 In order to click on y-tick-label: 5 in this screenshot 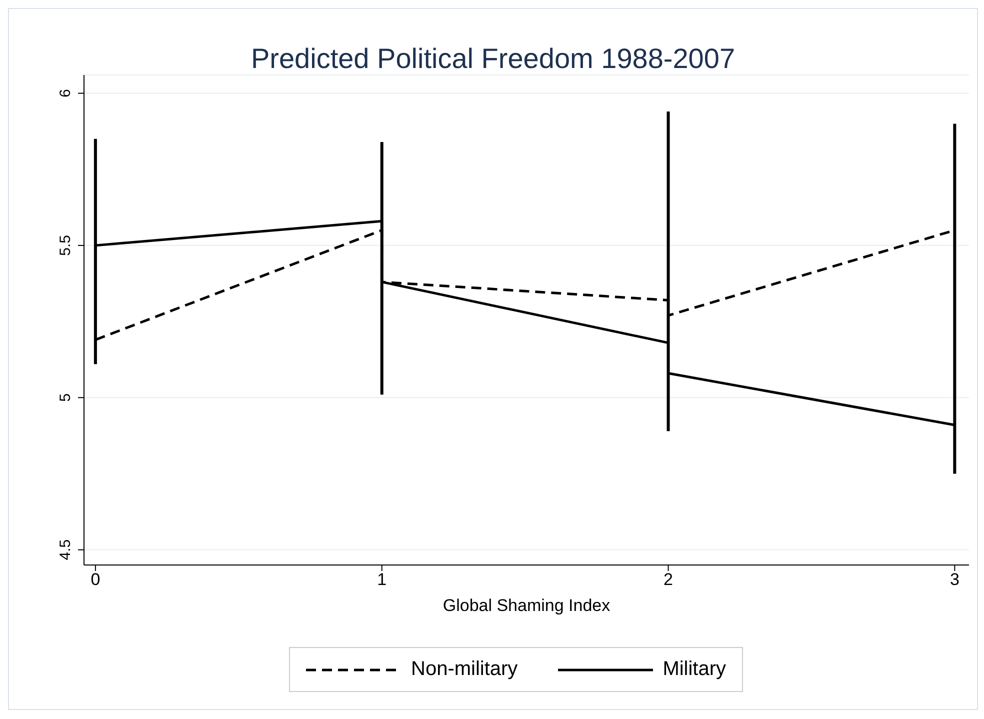, I will do `click(65, 397)`.